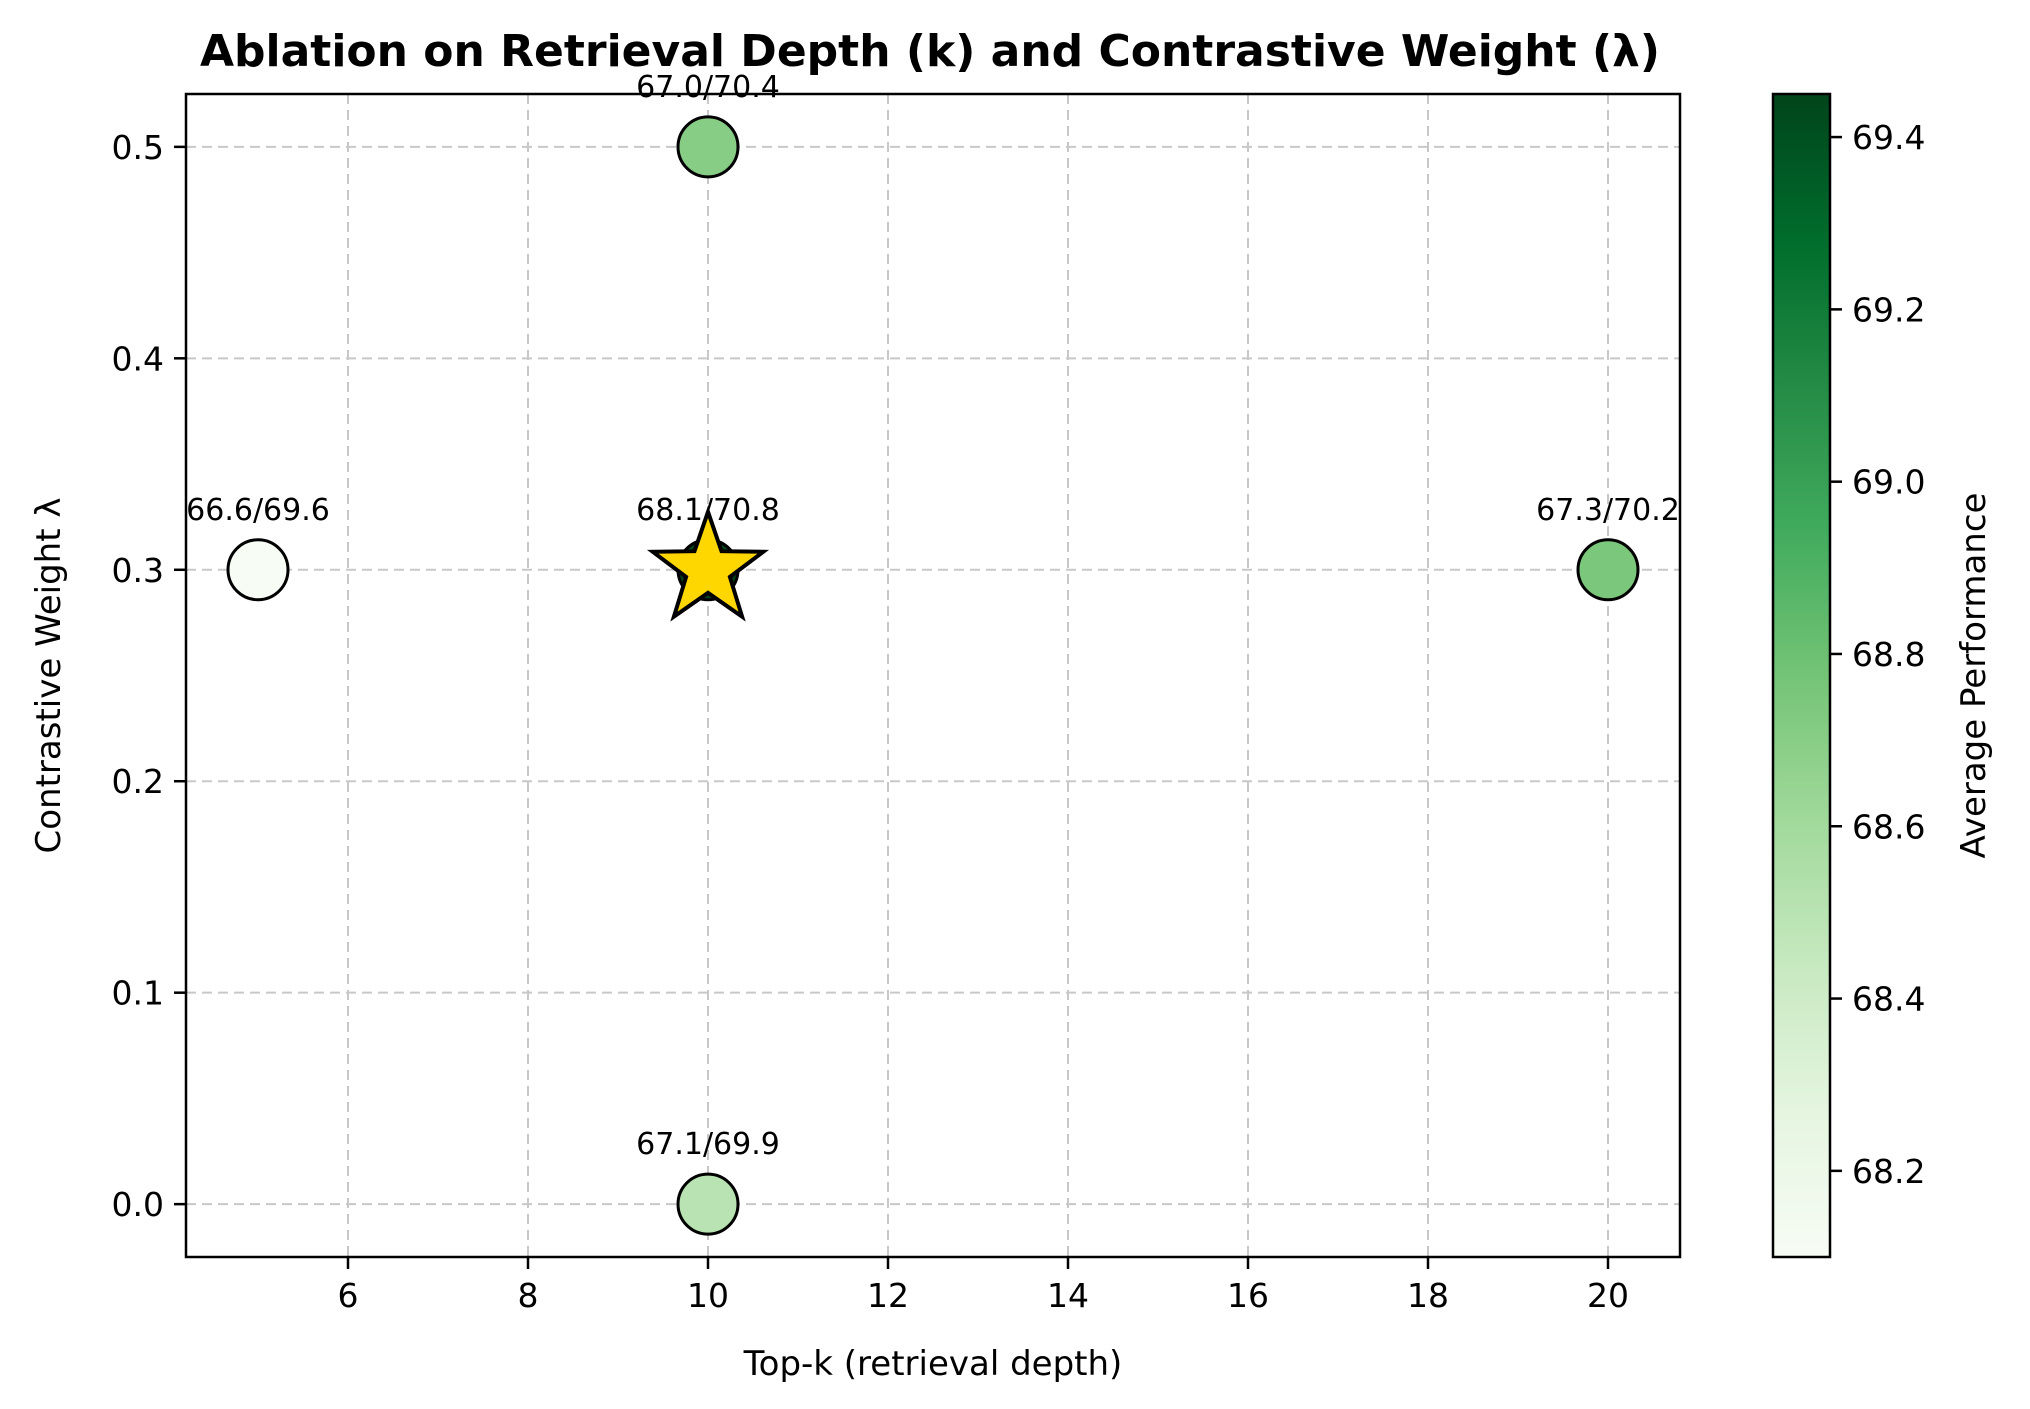 This screenshot has height=1409, width=2030. I want to click on colorbar-gradient, so click(1801, 675).